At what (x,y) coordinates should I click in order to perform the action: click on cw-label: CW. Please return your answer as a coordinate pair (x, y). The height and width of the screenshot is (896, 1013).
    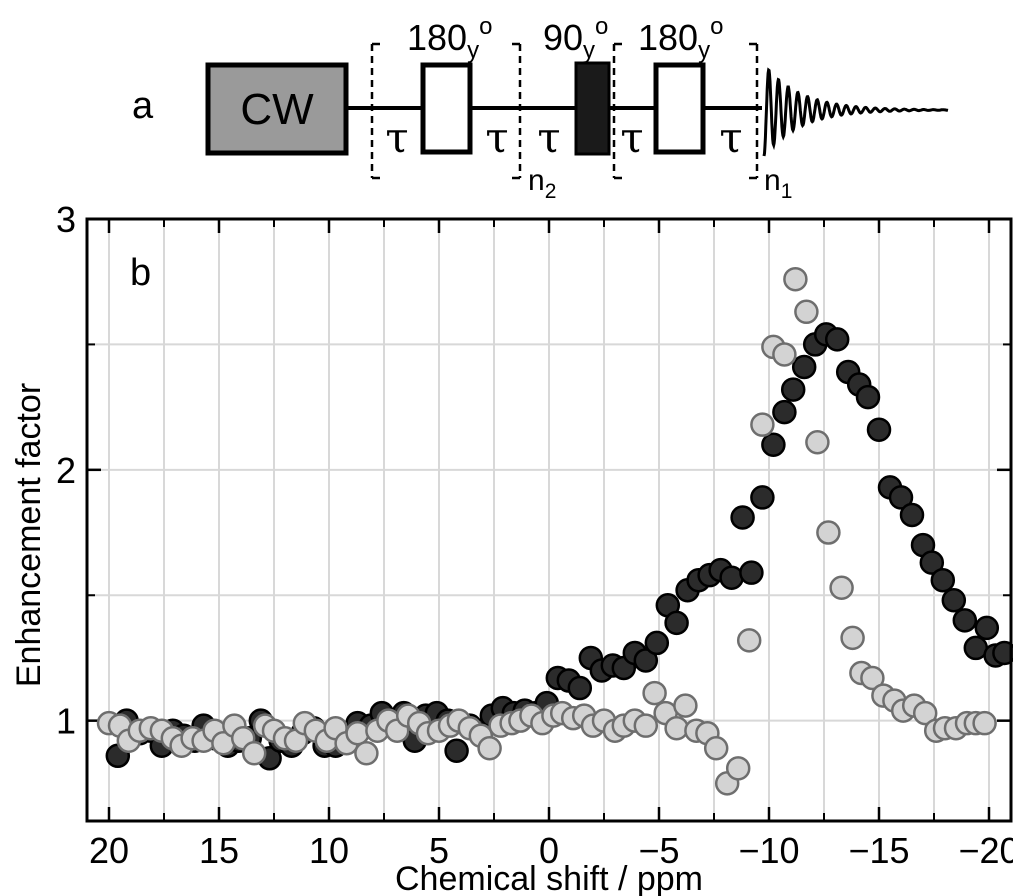
    Looking at the image, I should click on (277, 109).